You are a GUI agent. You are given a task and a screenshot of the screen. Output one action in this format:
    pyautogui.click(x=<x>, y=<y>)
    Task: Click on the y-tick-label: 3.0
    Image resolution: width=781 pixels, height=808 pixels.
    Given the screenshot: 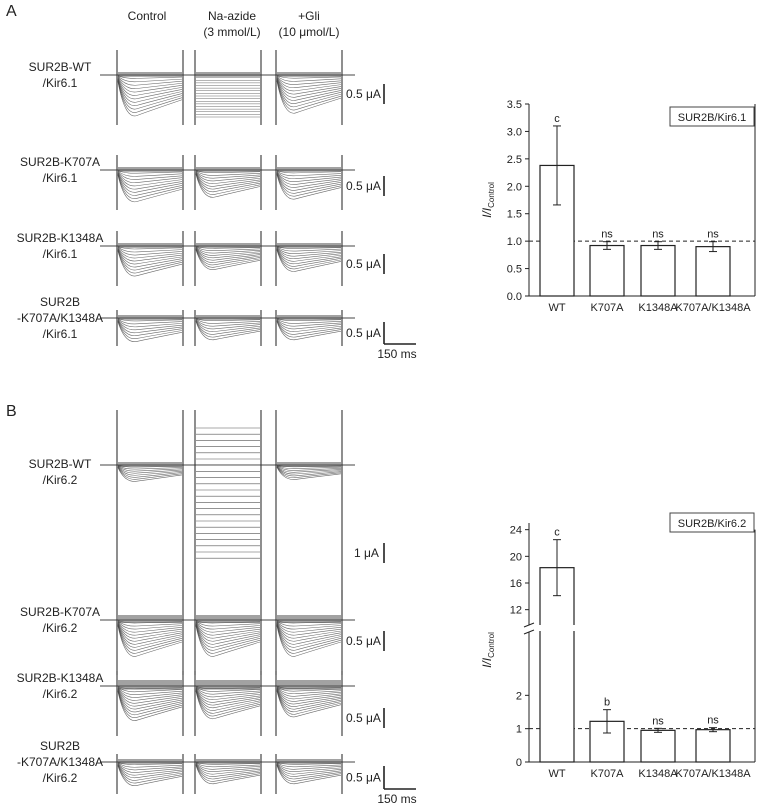 What is the action you would take?
    pyautogui.click(x=514, y=132)
    